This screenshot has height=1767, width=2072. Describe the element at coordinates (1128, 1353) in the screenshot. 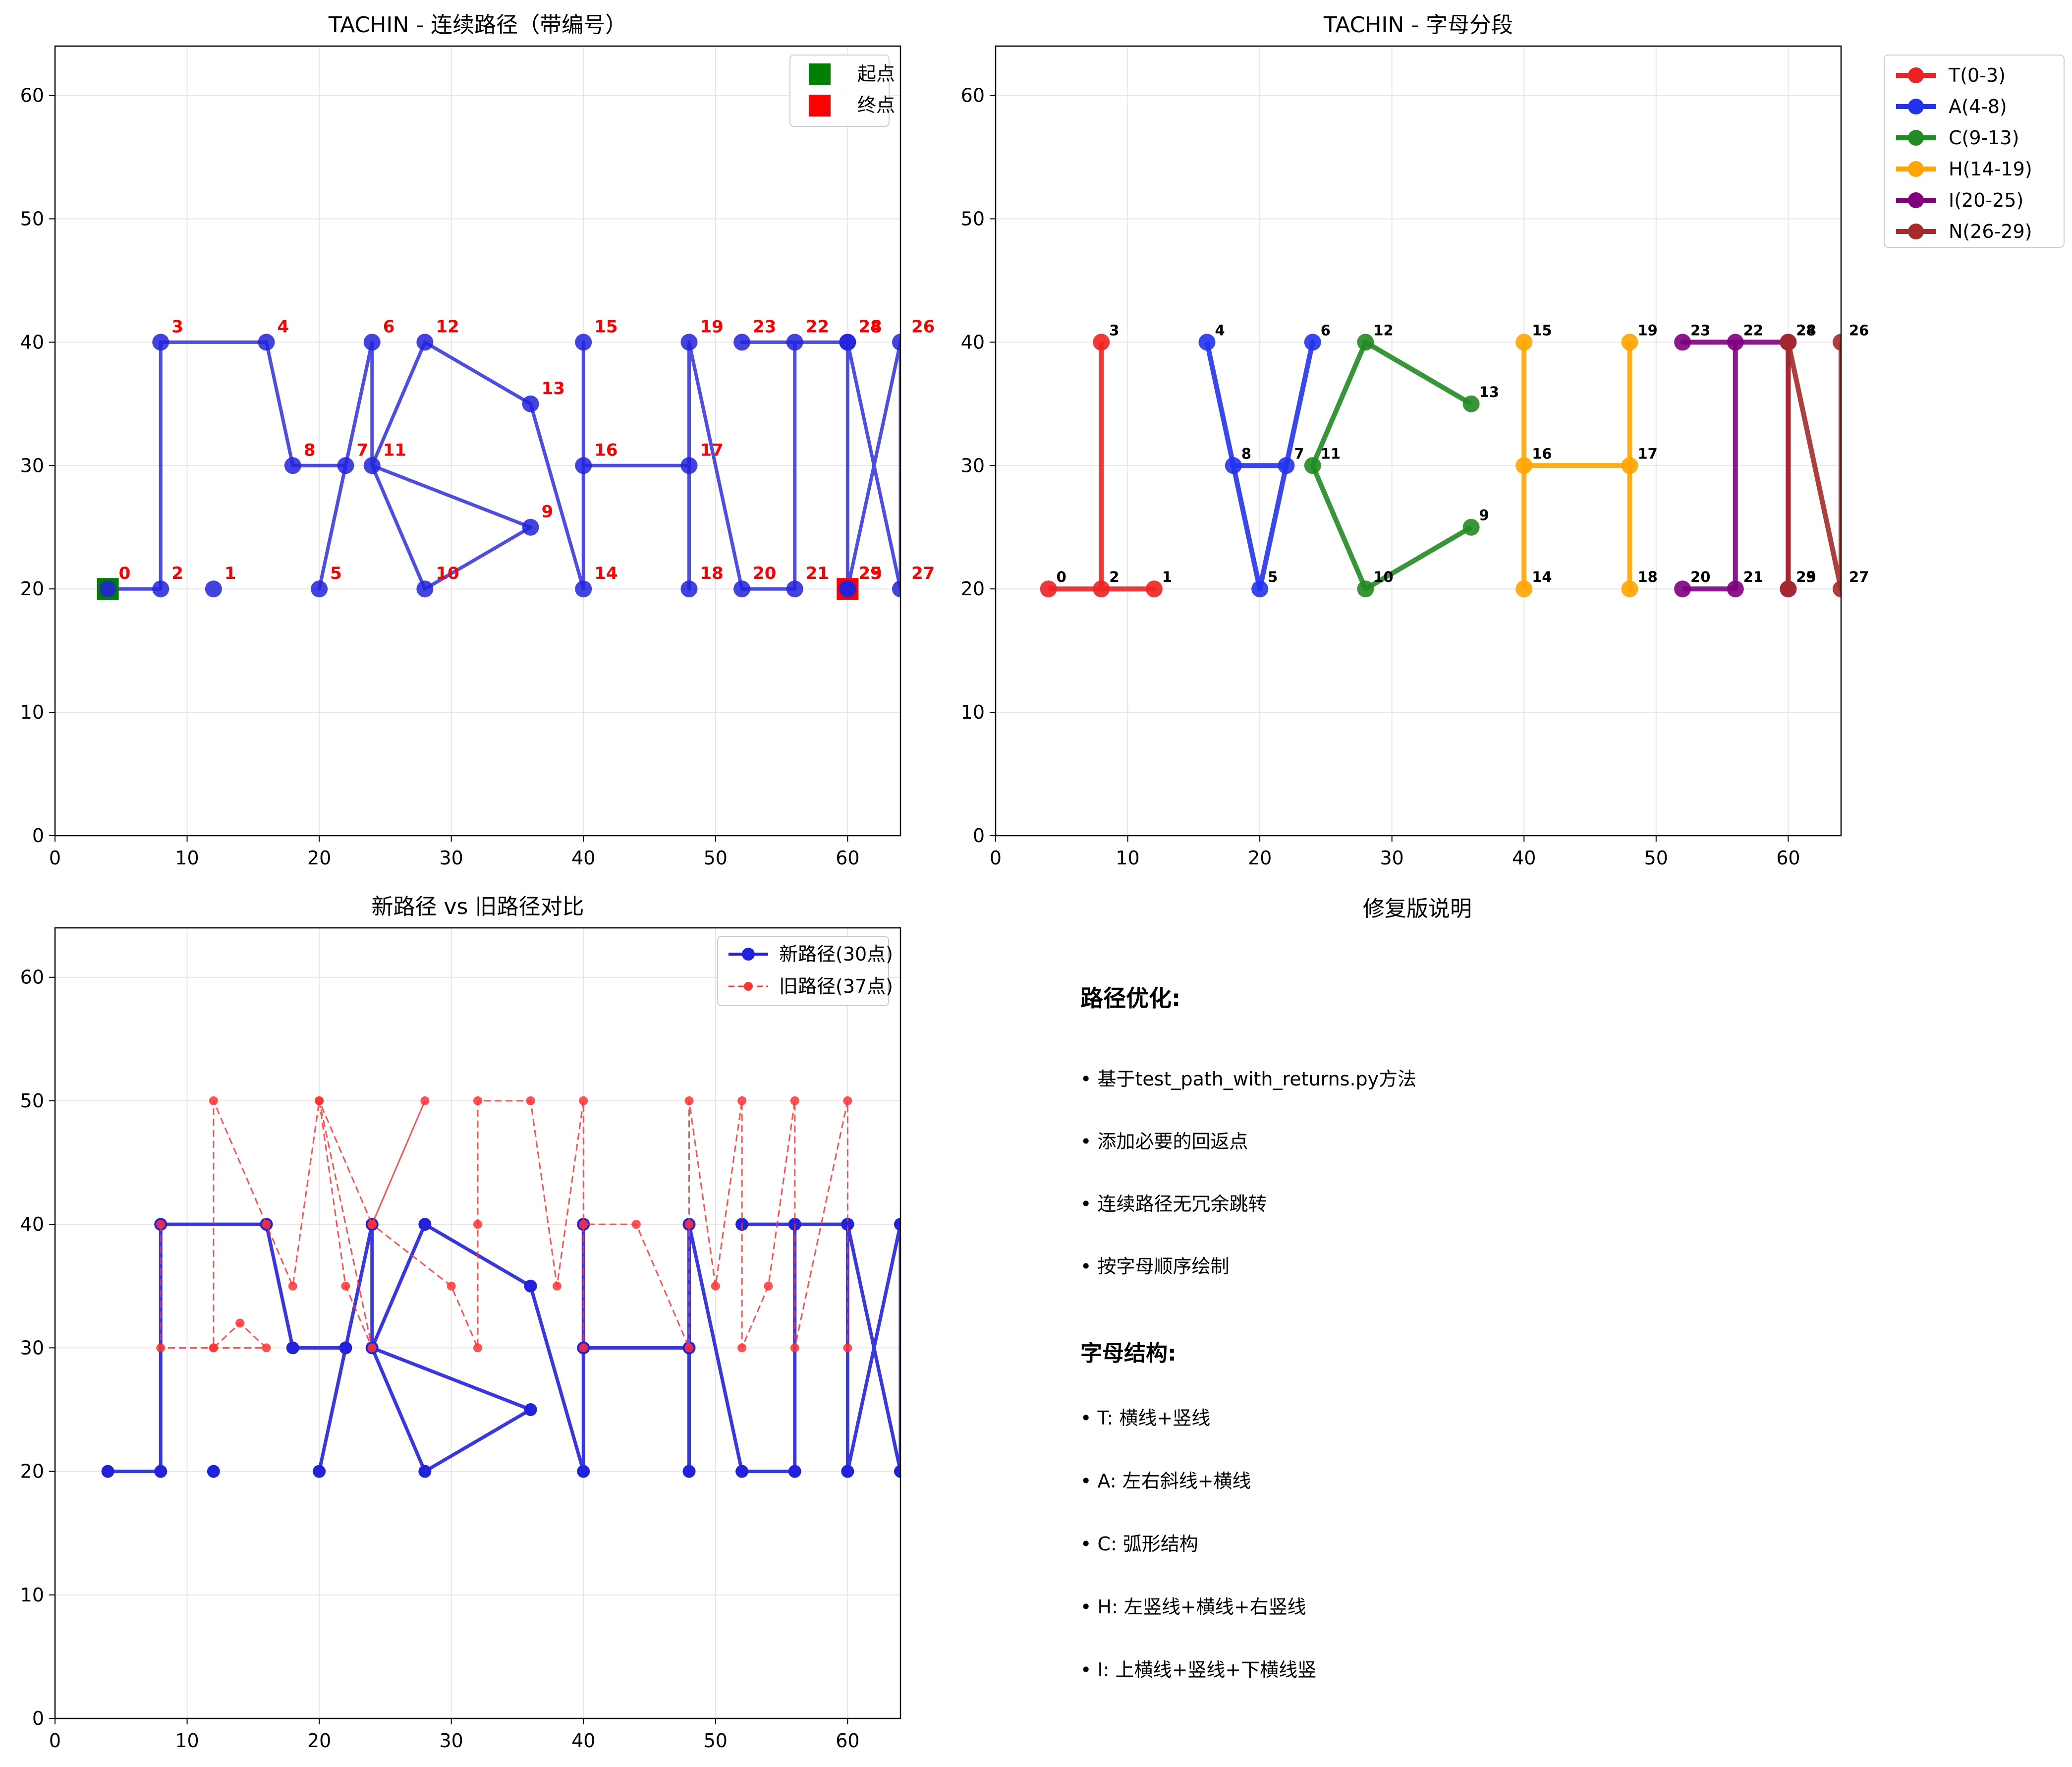

I see `info-heading-structure: 字母结构:` at that location.